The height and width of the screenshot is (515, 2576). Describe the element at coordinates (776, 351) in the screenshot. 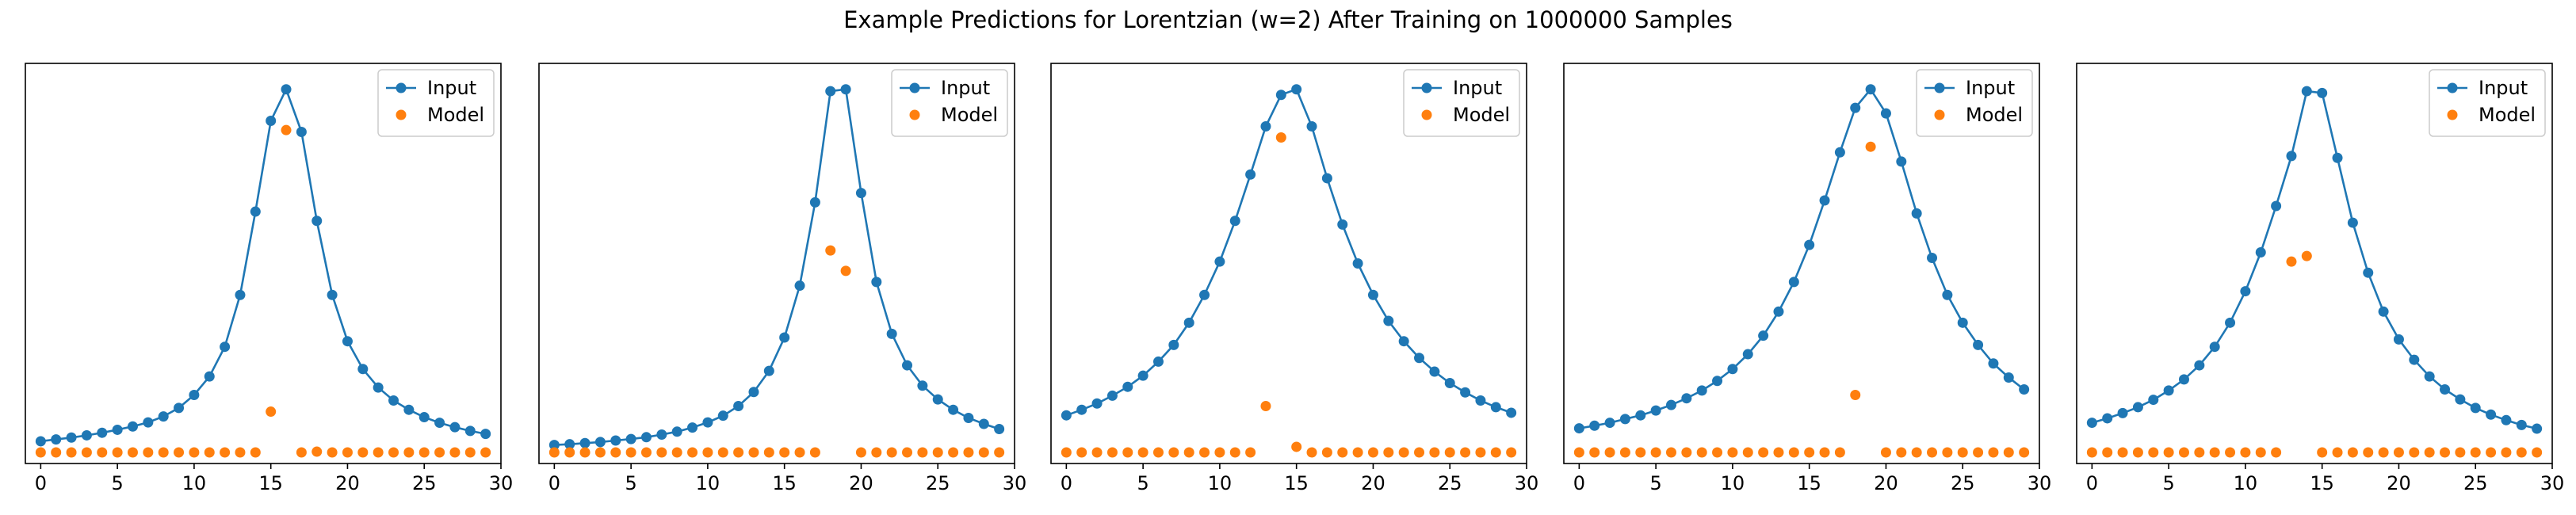

I see `series-model` at that location.